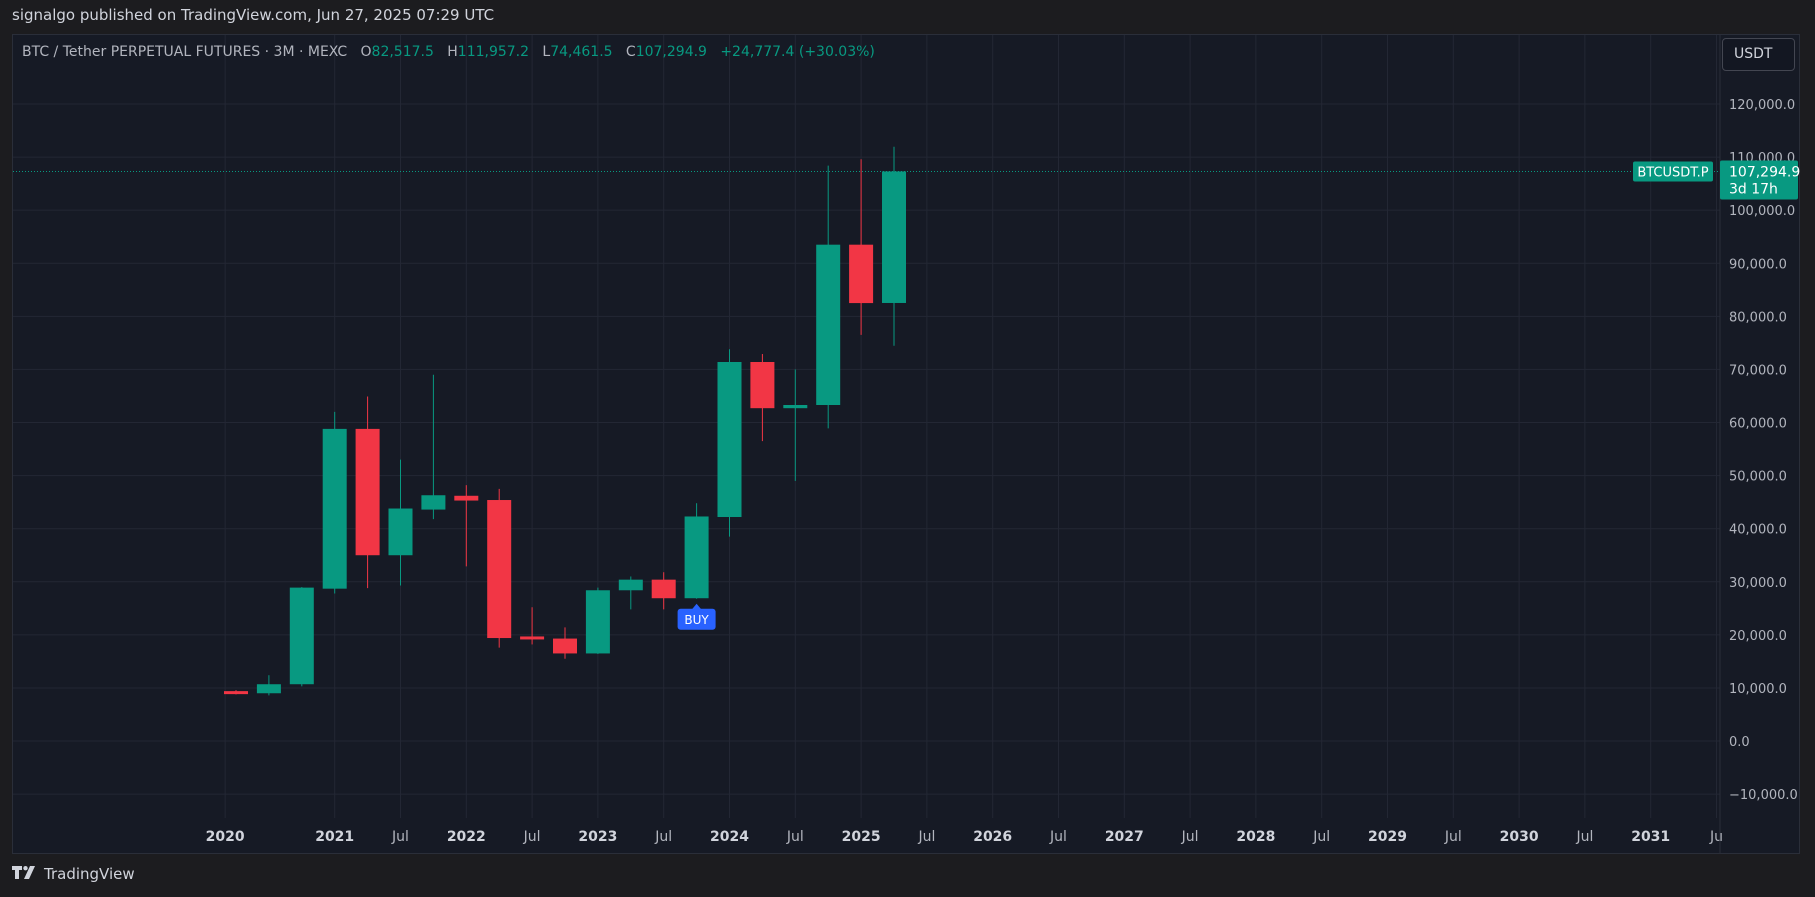 The height and width of the screenshot is (897, 1815). Describe the element at coordinates (1758, 636) in the screenshot. I see `y-tick-label: 20,000.0` at that location.